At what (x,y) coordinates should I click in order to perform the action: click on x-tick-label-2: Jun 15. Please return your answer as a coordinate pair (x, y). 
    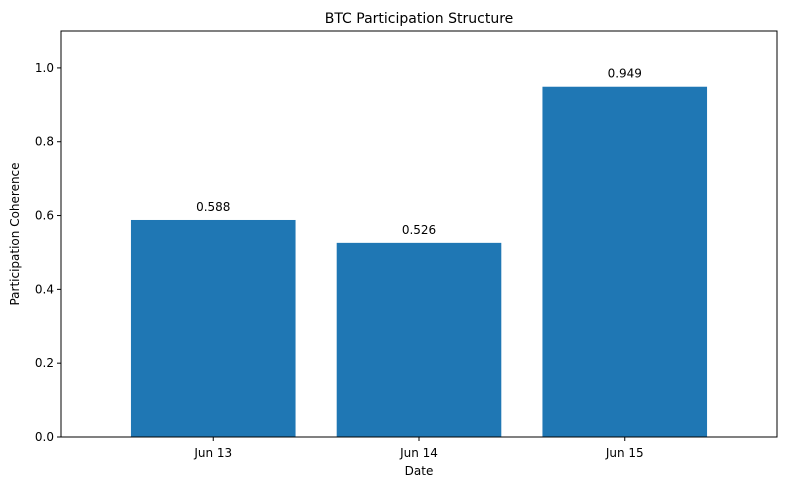
    Looking at the image, I should click on (624, 453).